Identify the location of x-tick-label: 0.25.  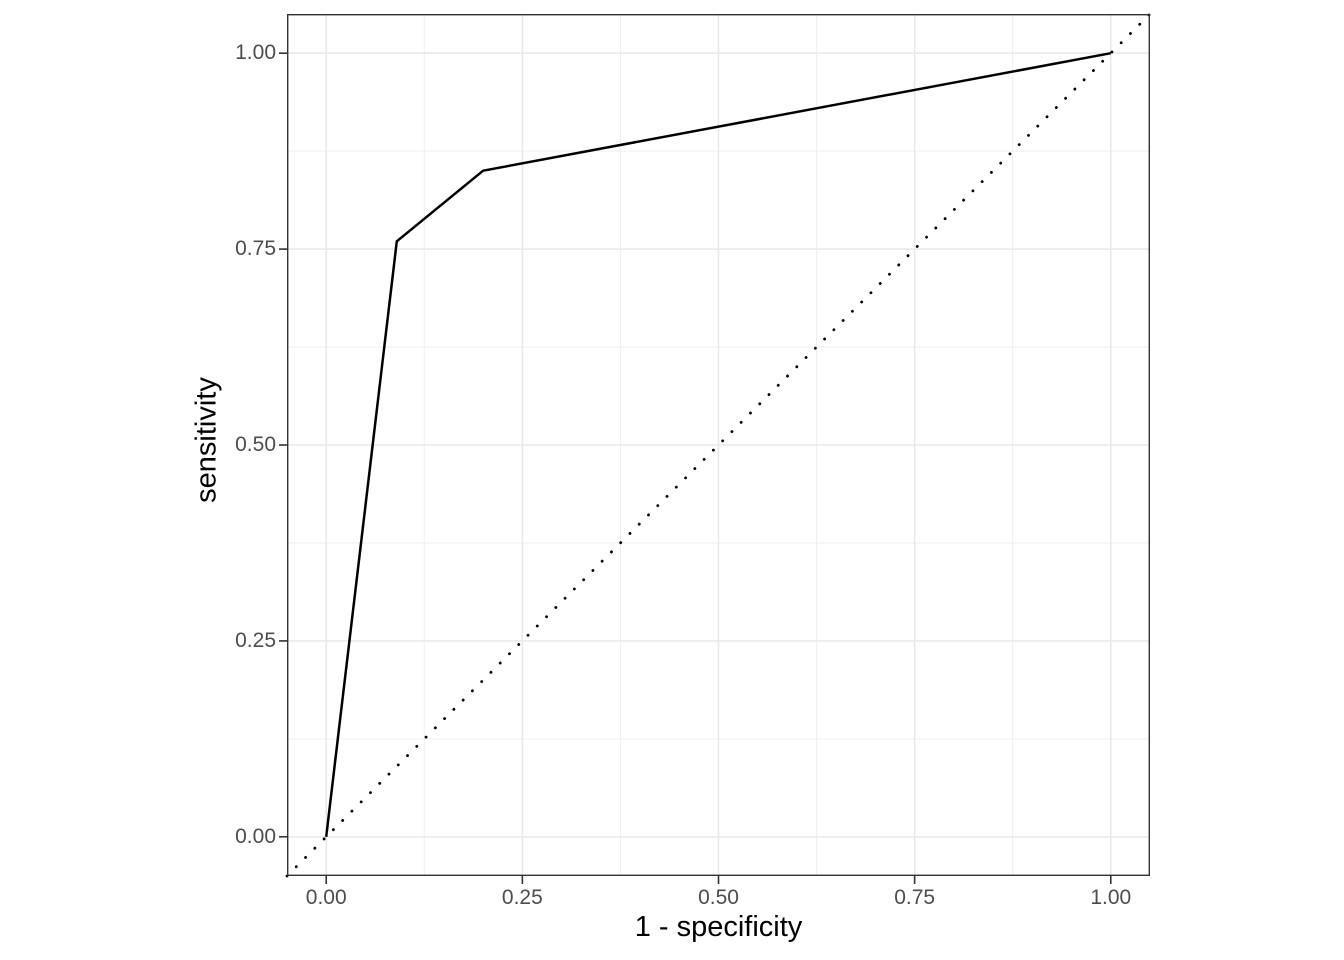
(522, 897).